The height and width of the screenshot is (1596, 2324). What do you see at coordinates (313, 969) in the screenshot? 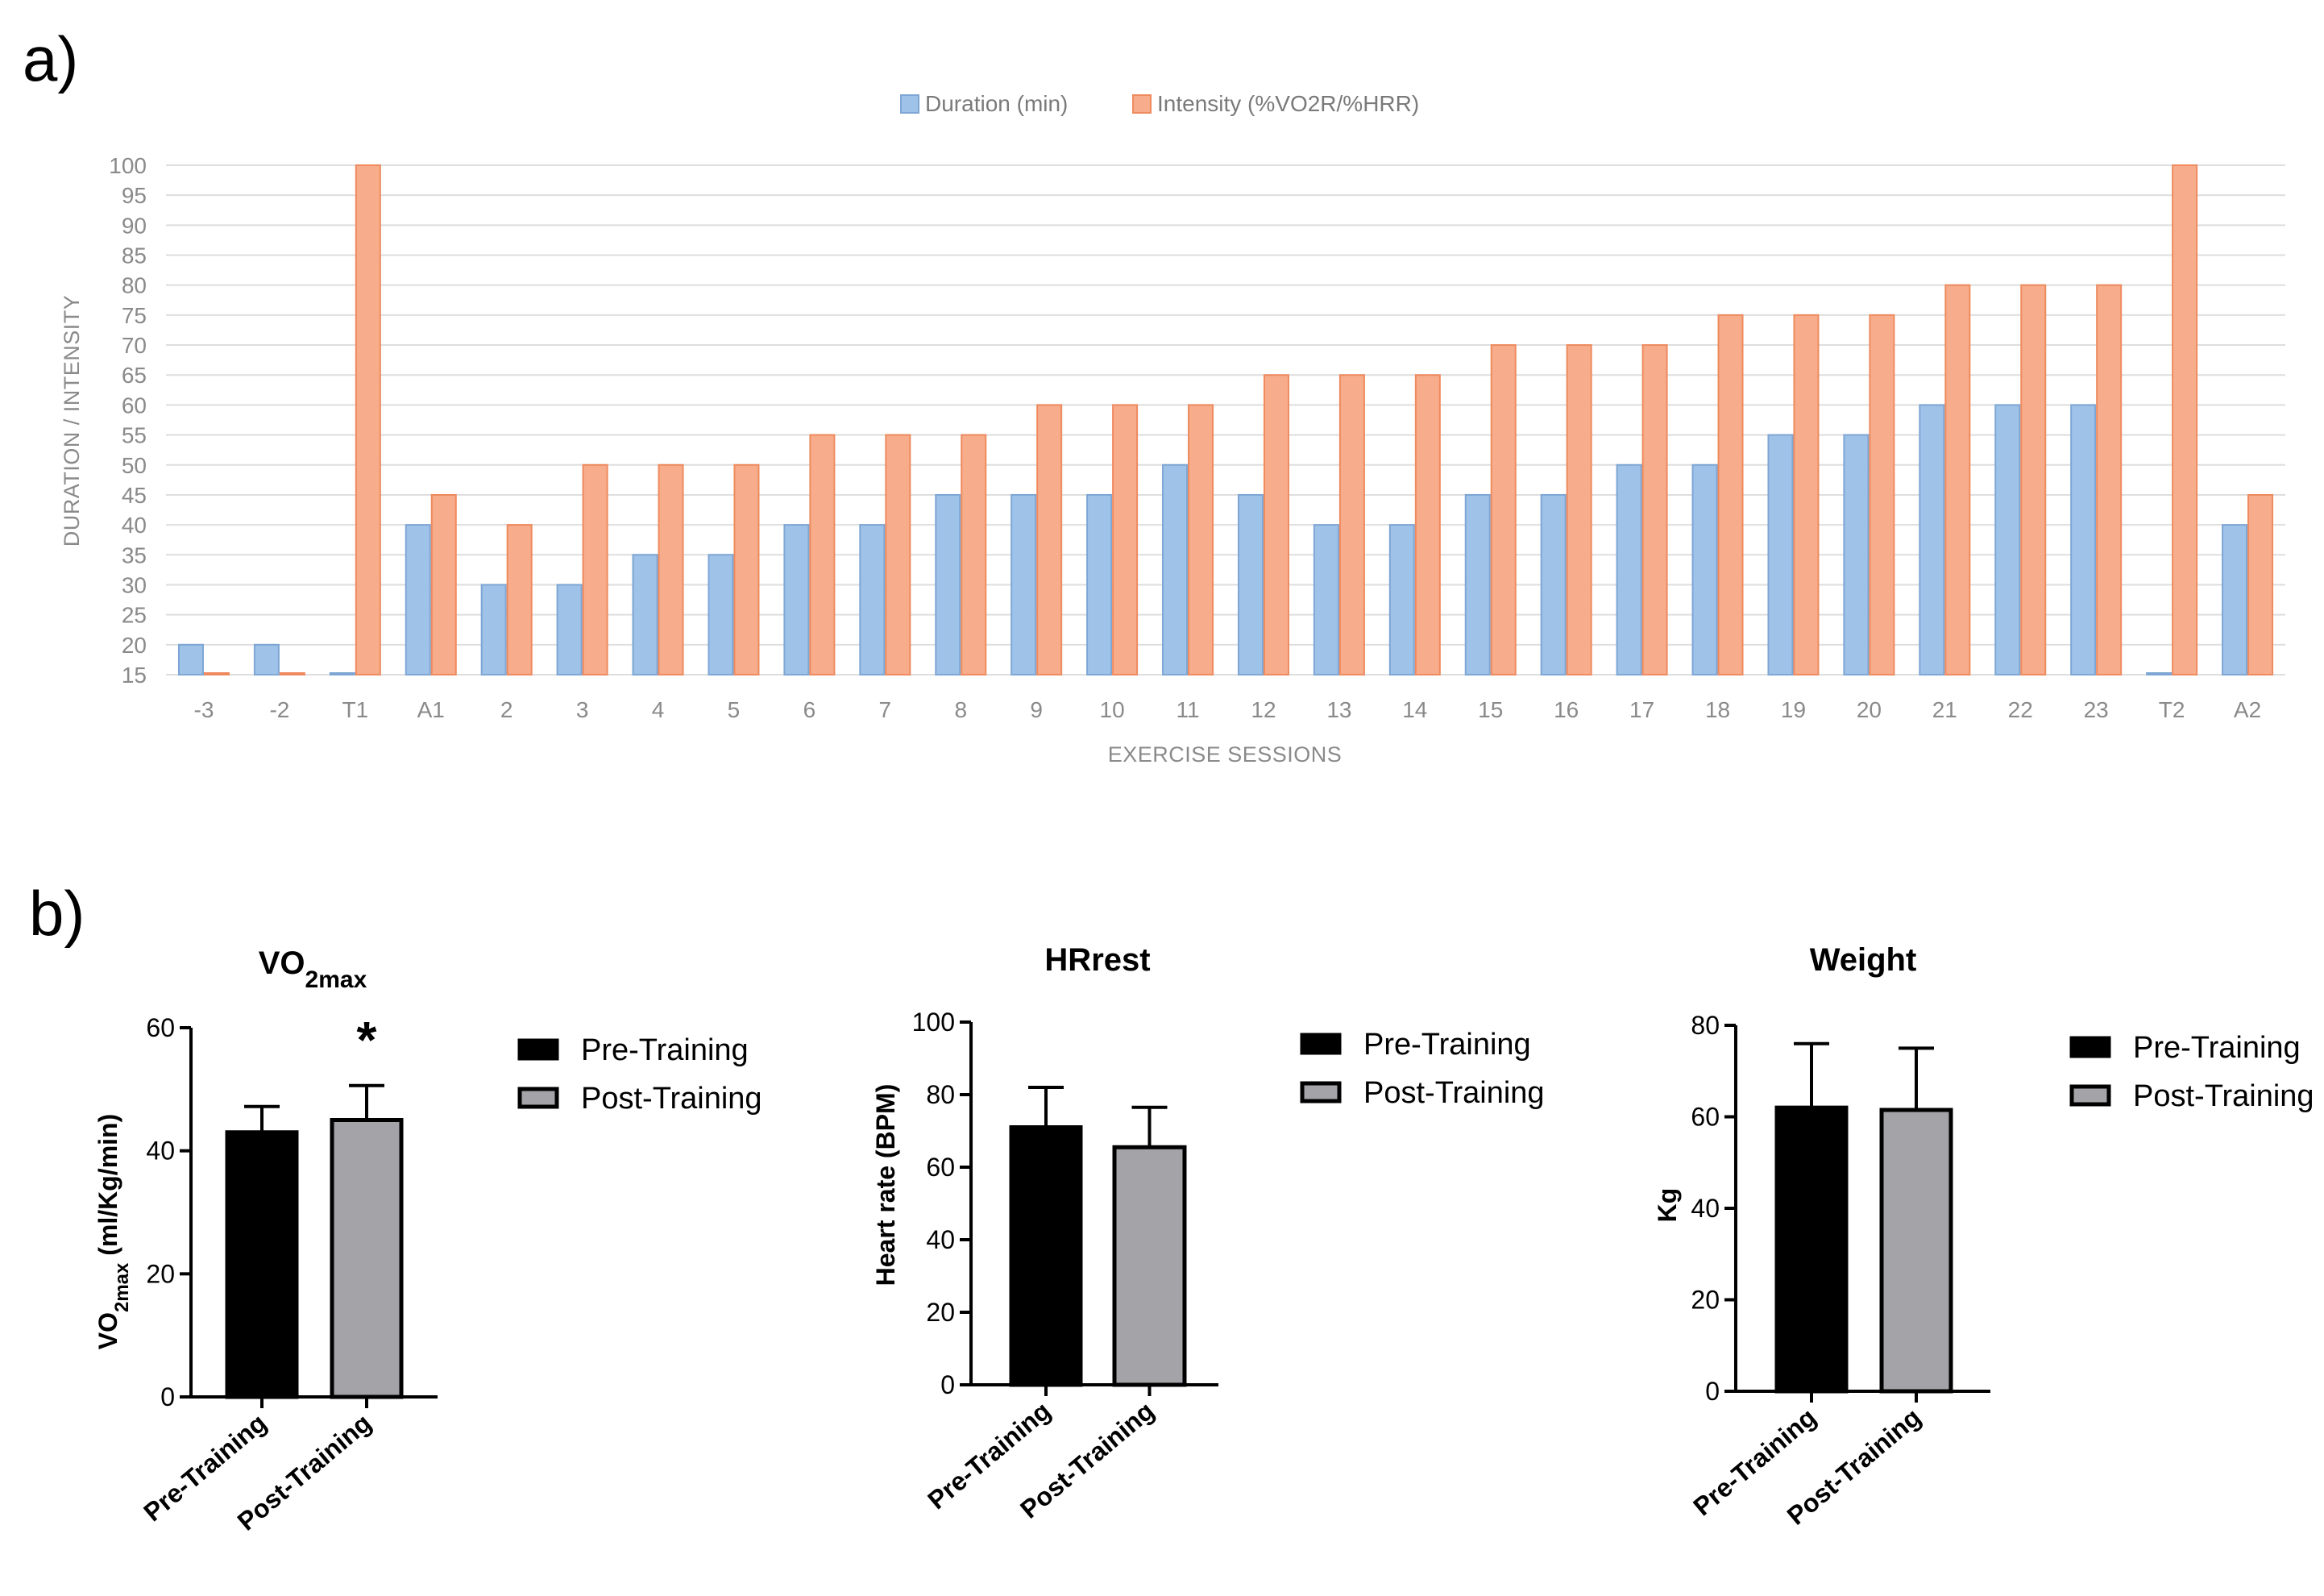
I see `chart-title-vo2max: VO2max` at bounding box center [313, 969].